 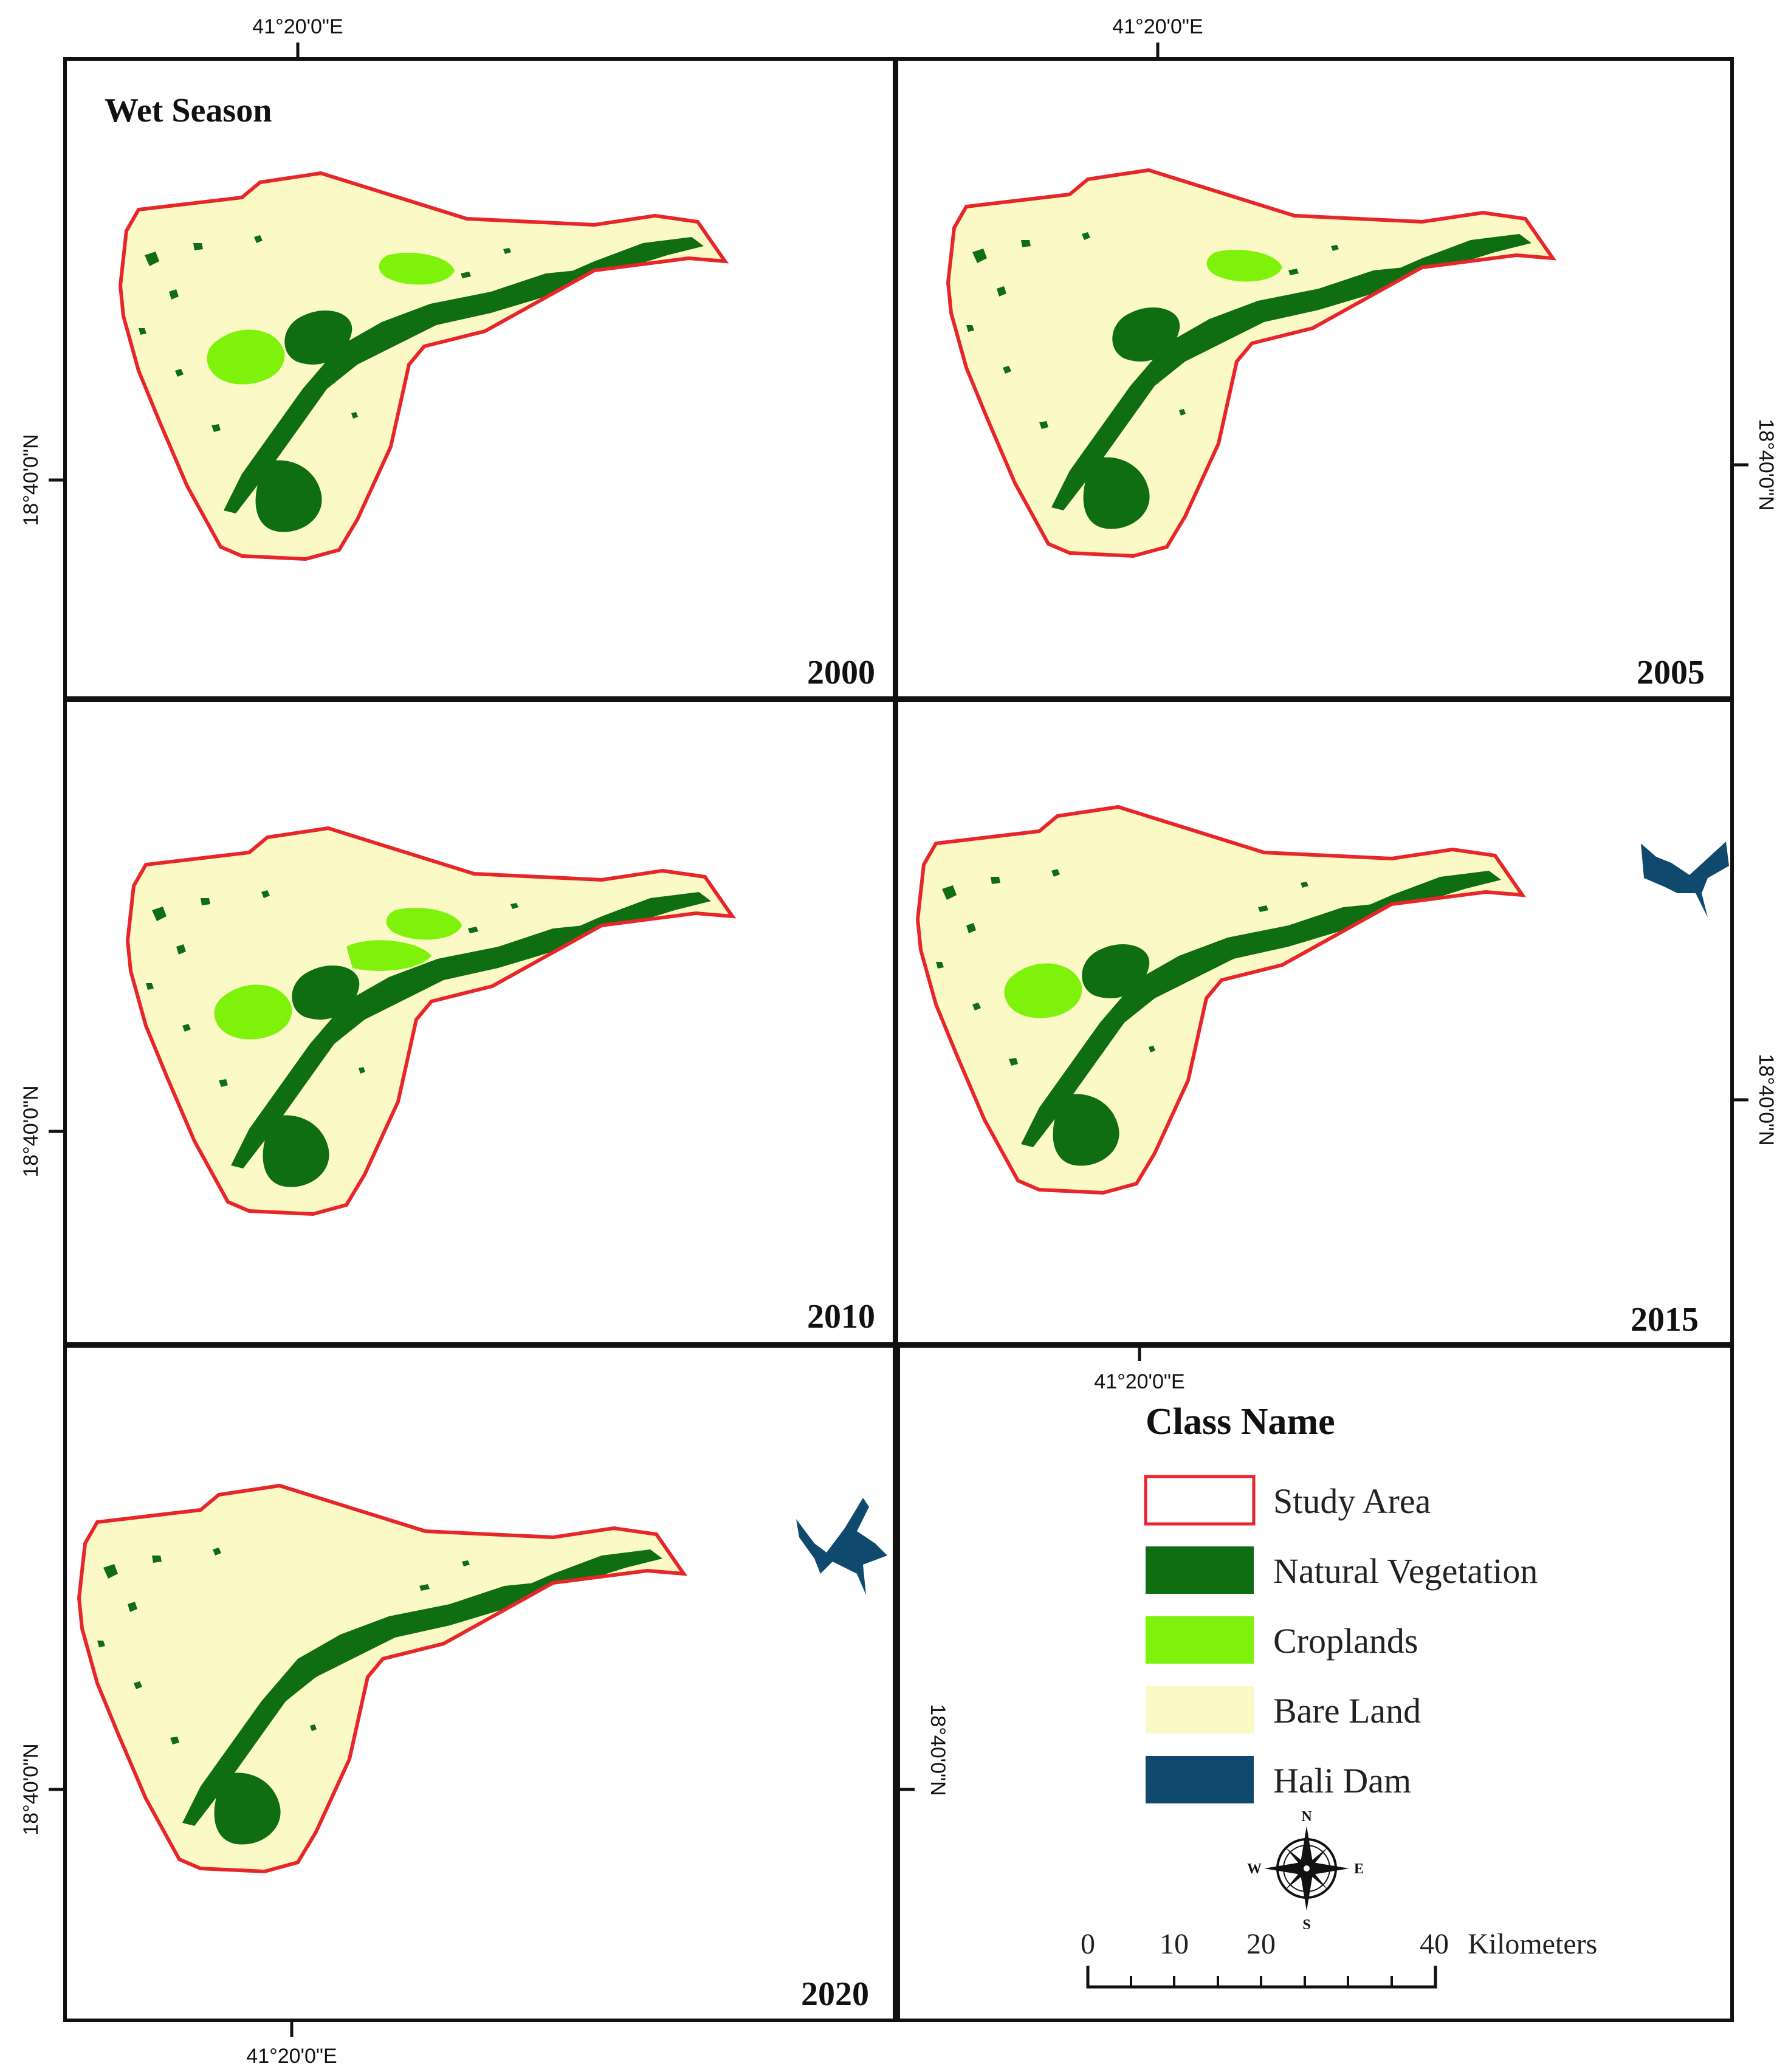 I want to click on lat-label-2005: 18°40'0"N, so click(x=1766, y=465).